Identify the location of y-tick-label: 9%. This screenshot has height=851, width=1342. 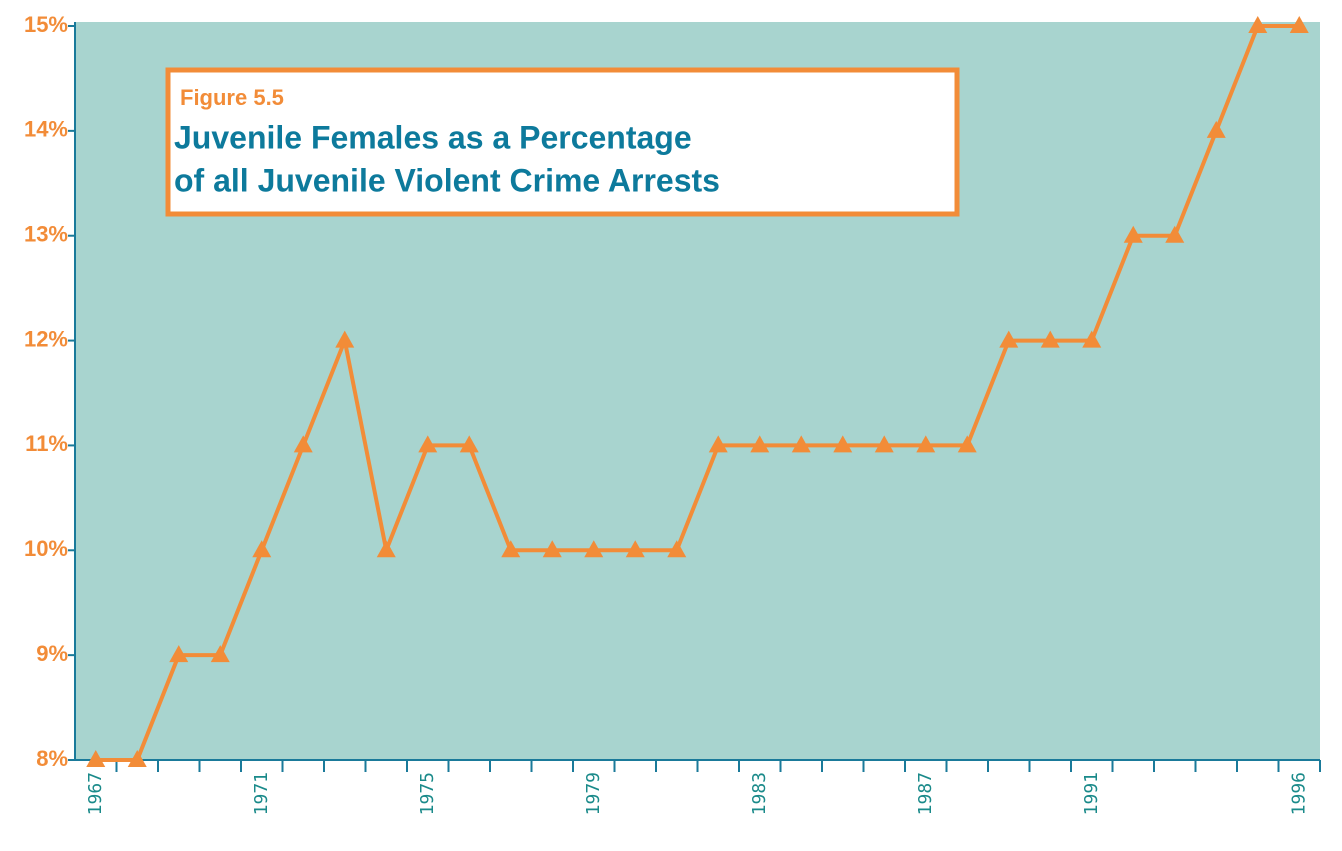
(52, 653).